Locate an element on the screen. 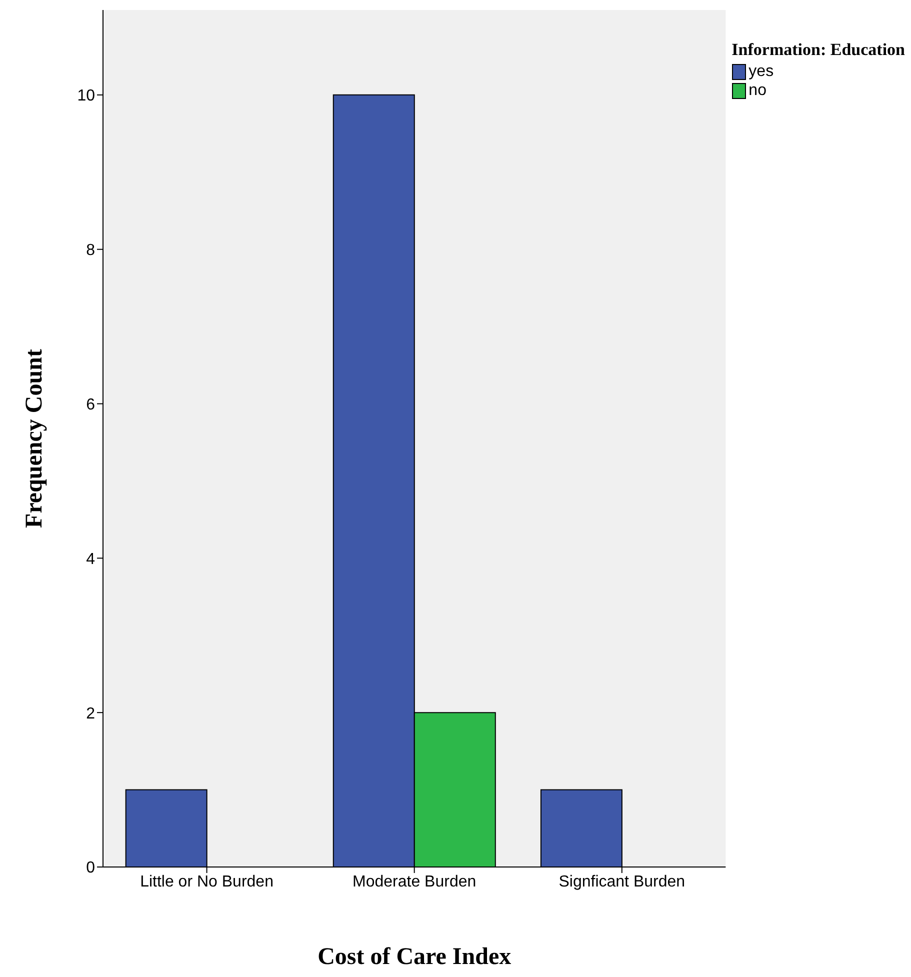 The image size is (911, 977). legend-label: yes is located at coordinates (761, 71).